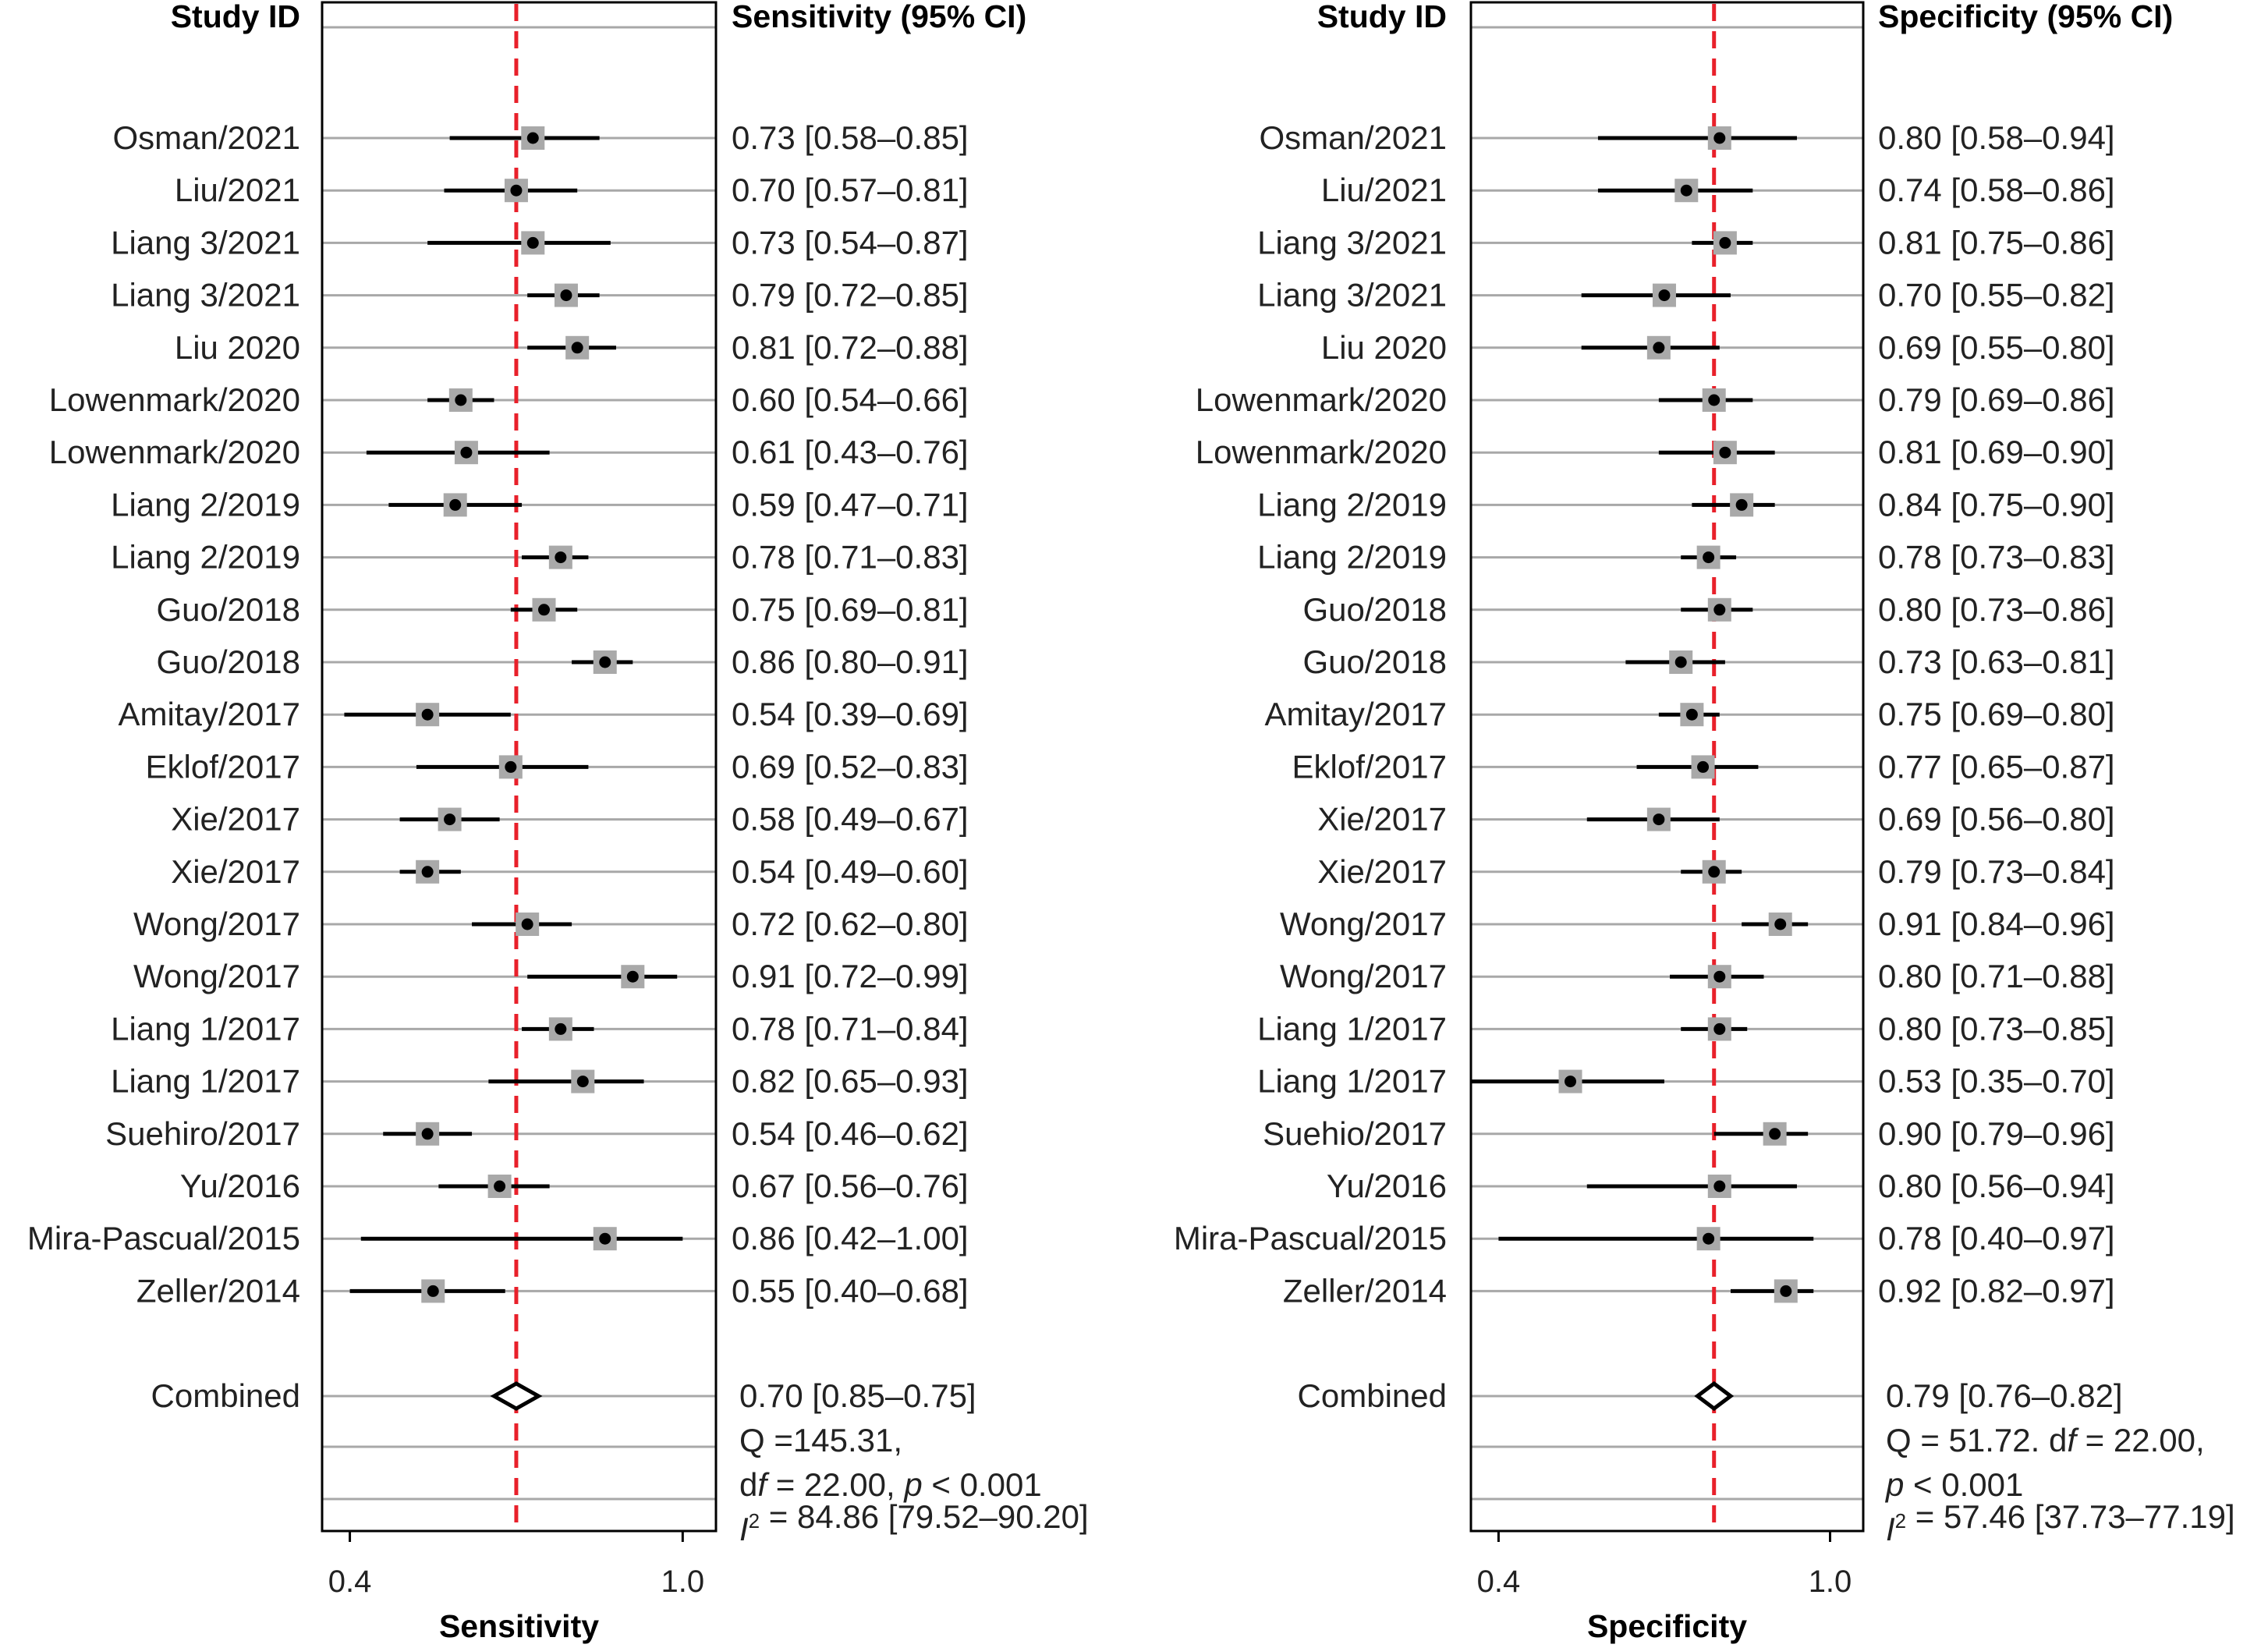 This screenshot has height=1648, width=2268. What do you see at coordinates (2045, 1440) in the screenshot?
I see `combined-stat-line: Q = 51.72. df = 22.00,` at bounding box center [2045, 1440].